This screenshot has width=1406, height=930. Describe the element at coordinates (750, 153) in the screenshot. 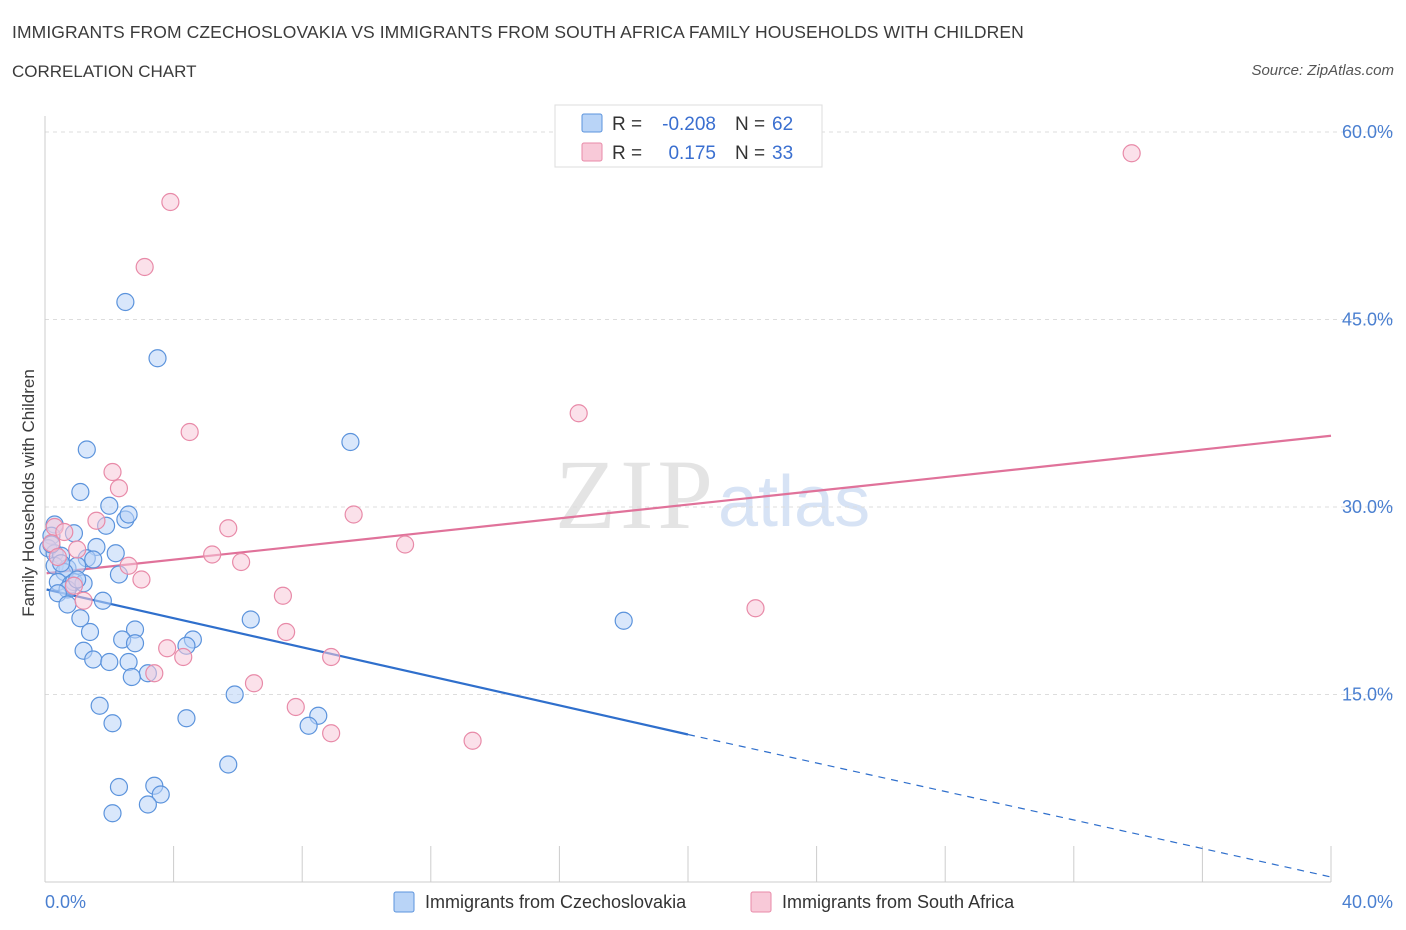

I see `stats-n-label-south-africa: N =` at that location.